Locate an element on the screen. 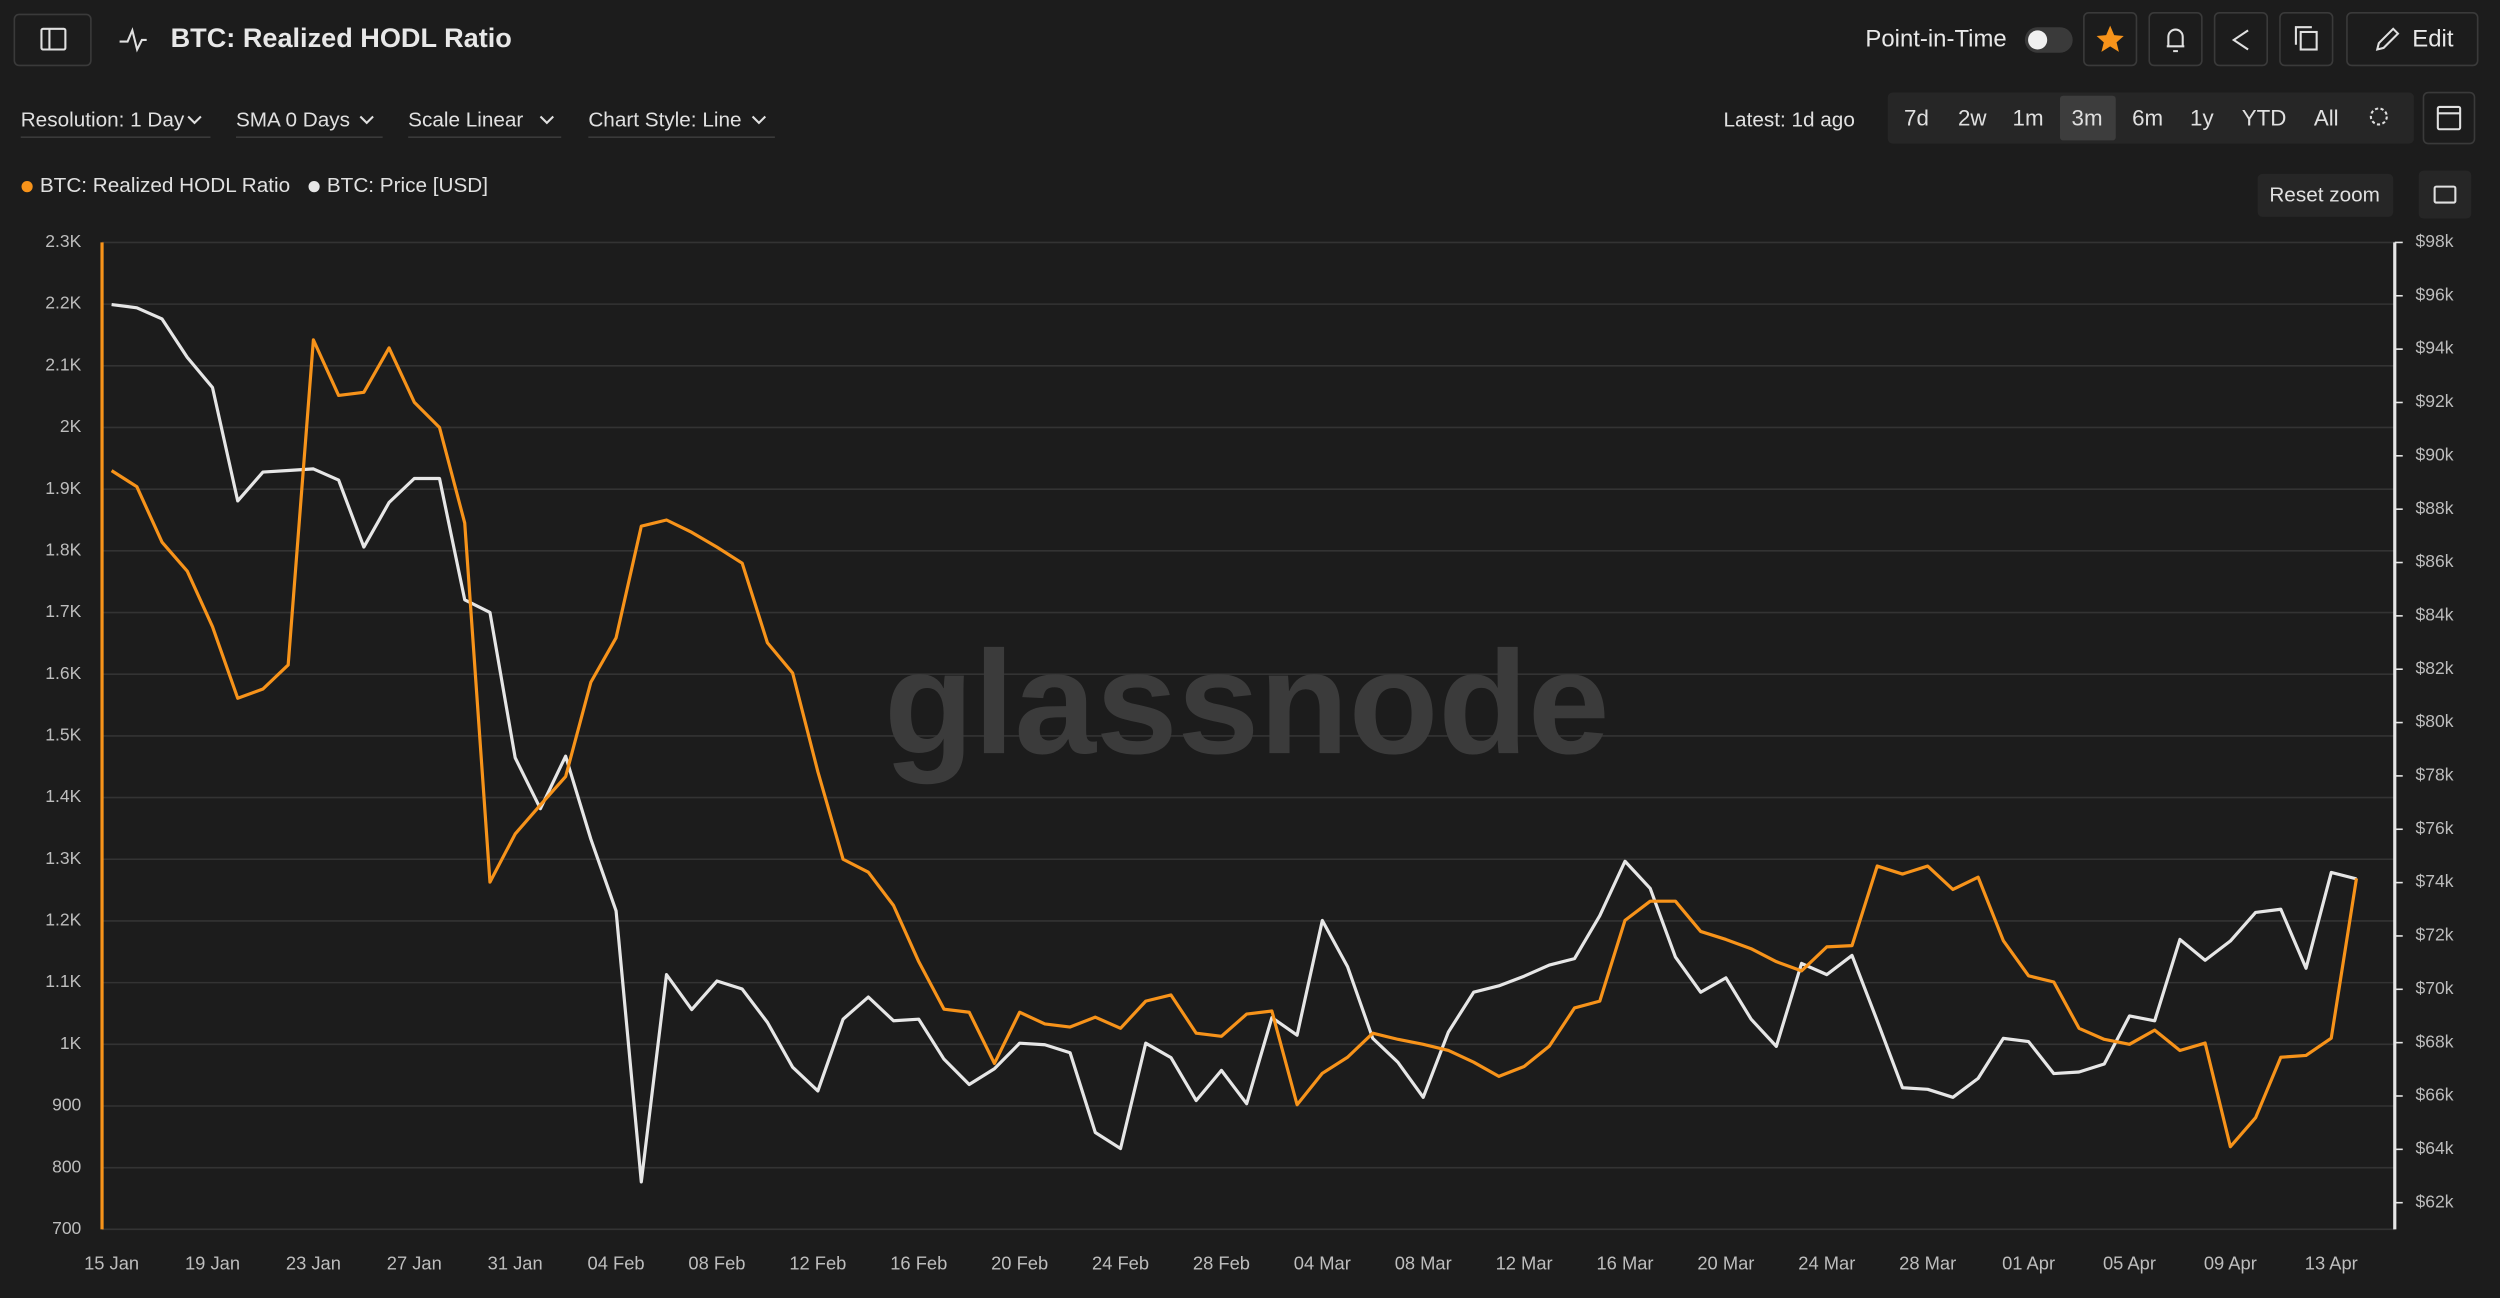 This screenshot has width=2500, height=1298. sidebar-icon is located at coordinates (53, 39).